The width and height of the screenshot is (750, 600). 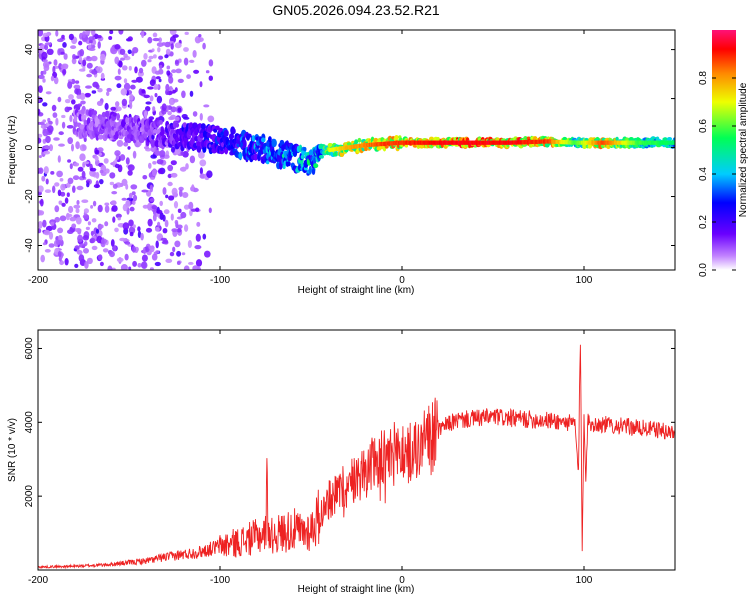 I want to click on colorbar-tick-label: 0.0, so click(x=703, y=270).